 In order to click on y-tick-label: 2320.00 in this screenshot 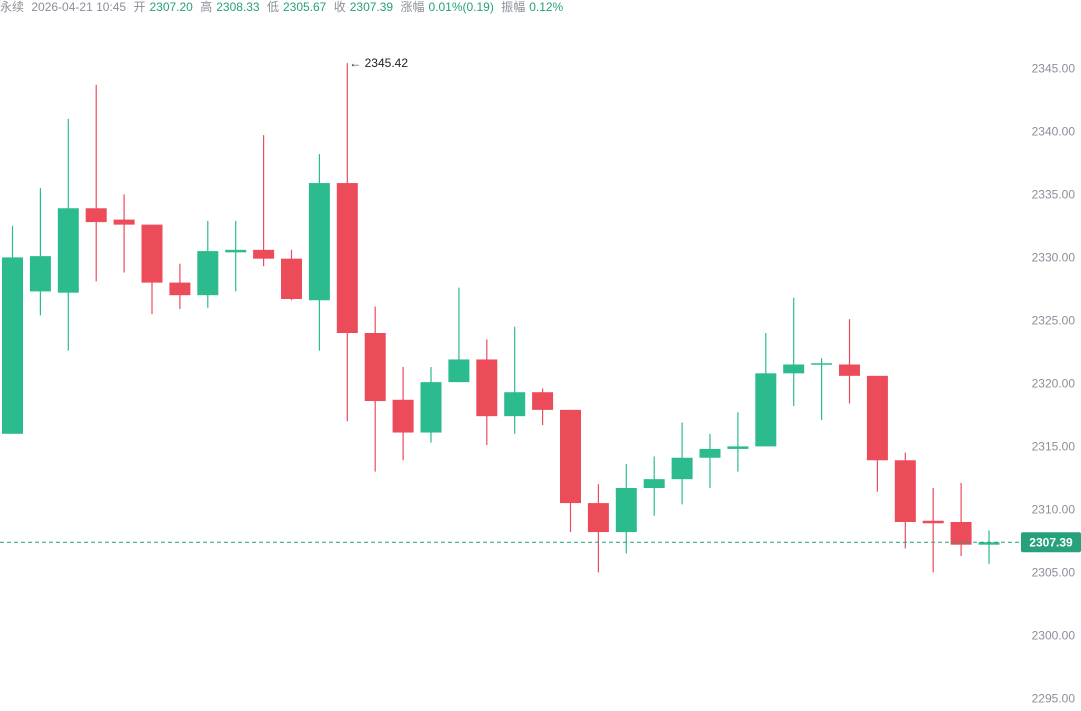, I will do `click(1054, 383)`.